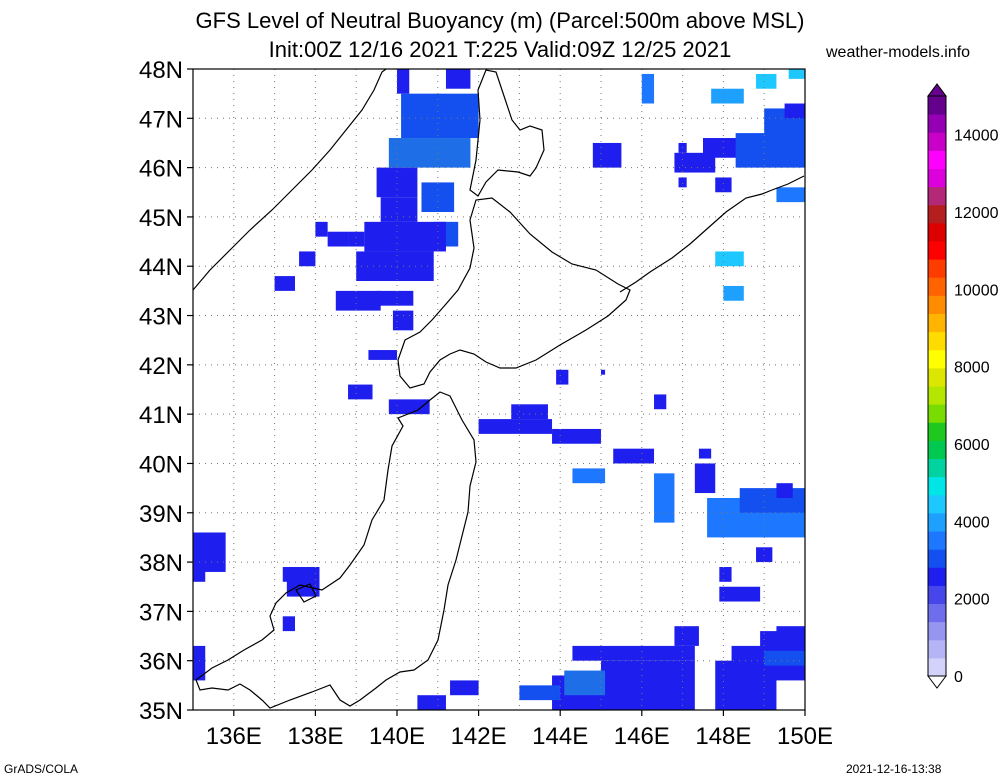 The image size is (1000, 779). I want to click on lat-label: 35N, so click(161, 711).